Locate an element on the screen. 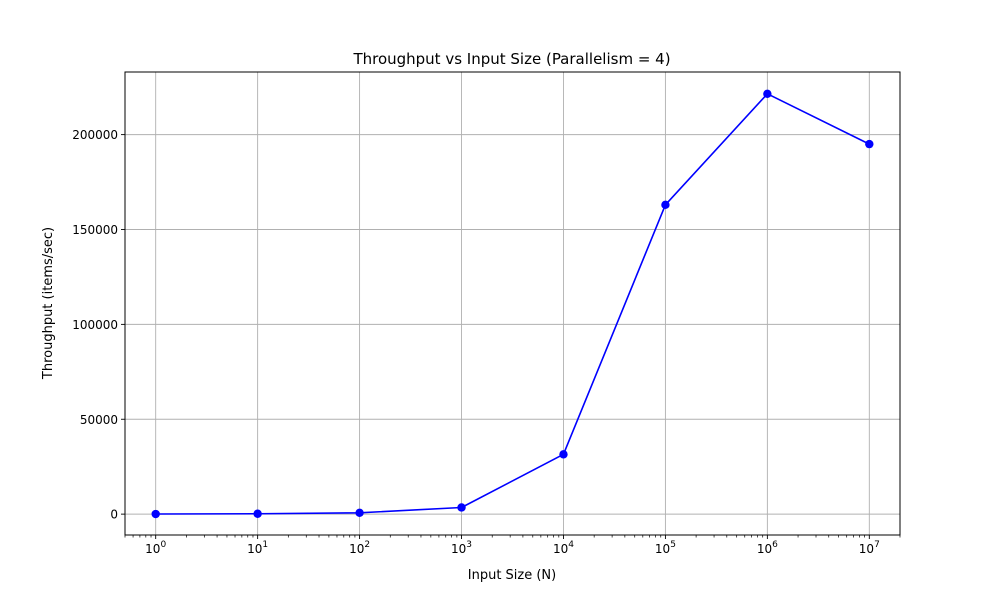  x-tick-label: 10¹ is located at coordinates (257, 548).